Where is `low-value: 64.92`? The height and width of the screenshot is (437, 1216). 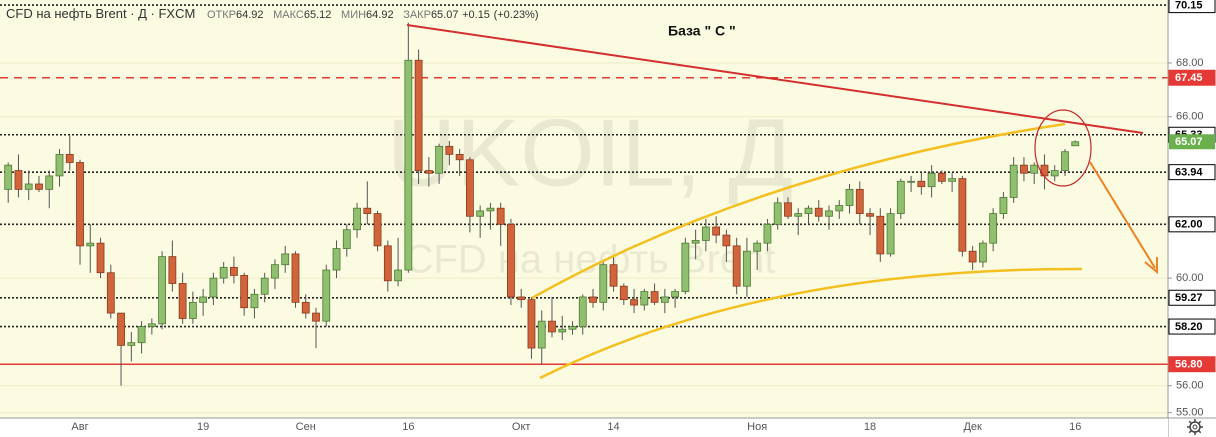 low-value: 64.92 is located at coordinates (380, 15).